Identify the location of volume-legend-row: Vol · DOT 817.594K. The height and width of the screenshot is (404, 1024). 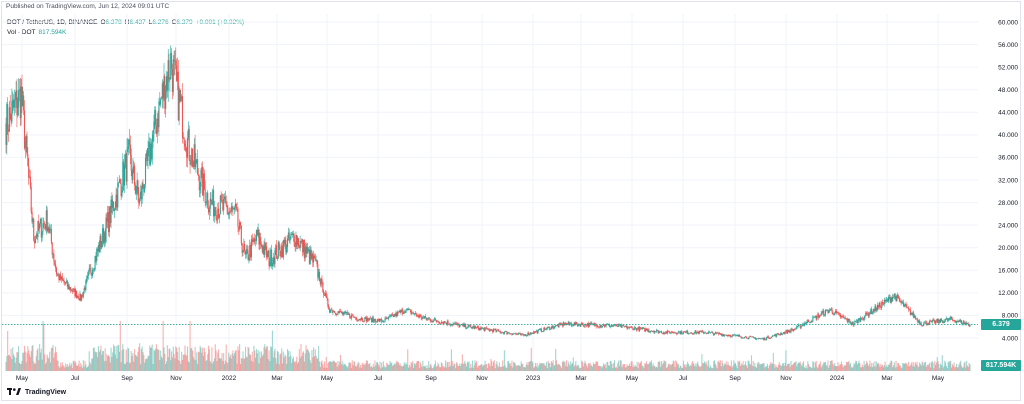
(127, 32).